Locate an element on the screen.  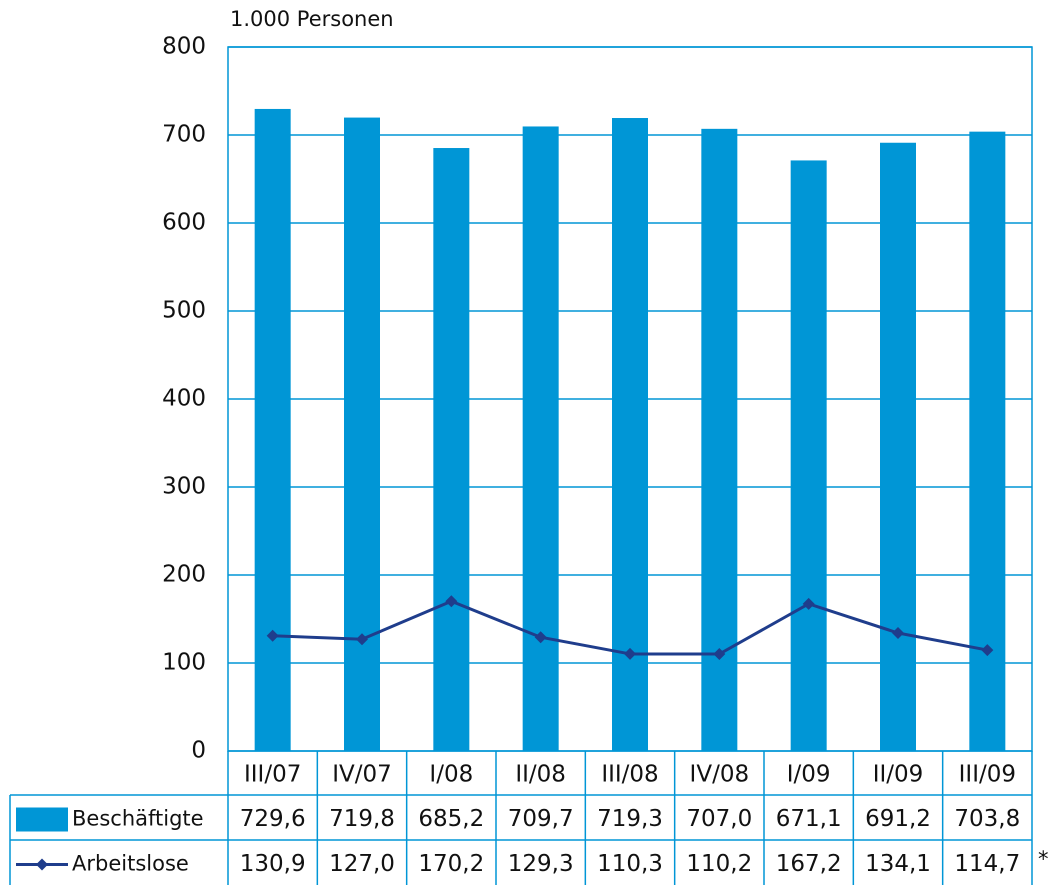
x-tick-label: IV/07 is located at coordinates (362, 775).